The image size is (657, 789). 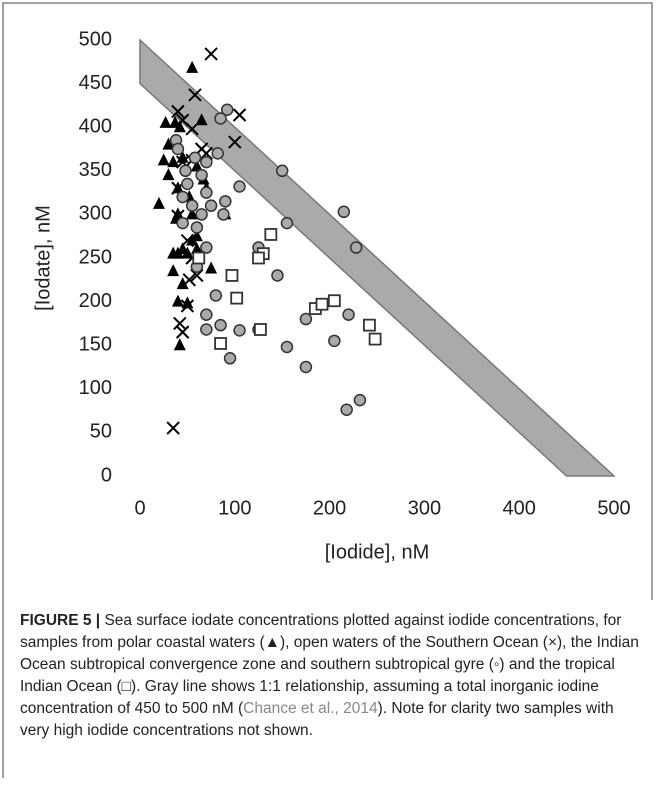 I want to click on caption-label: FIGURE 5 |, so click(x=60, y=620).